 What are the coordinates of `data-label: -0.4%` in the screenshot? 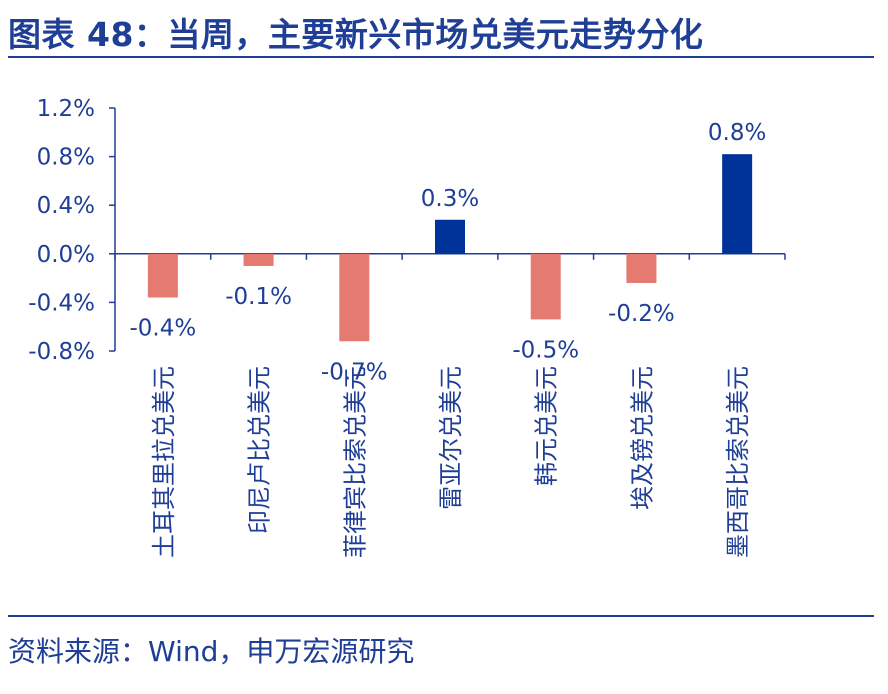 It's located at (162, 329).